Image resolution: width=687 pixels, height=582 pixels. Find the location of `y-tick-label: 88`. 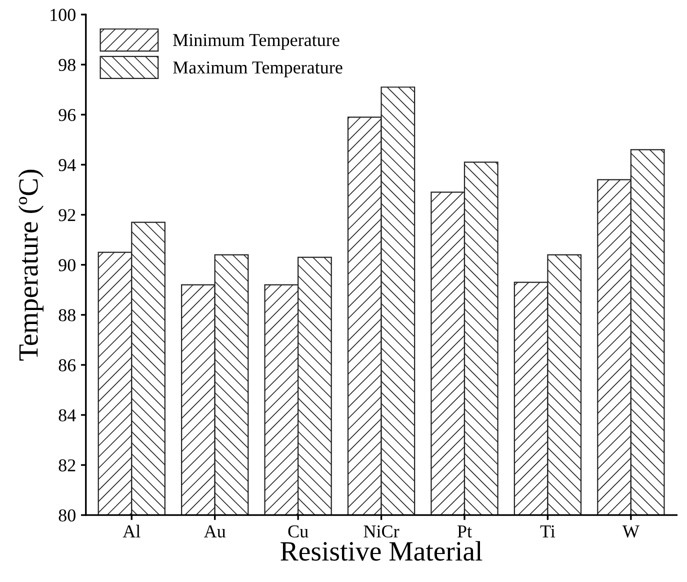

y-tick-label: 88 is located at coordinates (67, 315).